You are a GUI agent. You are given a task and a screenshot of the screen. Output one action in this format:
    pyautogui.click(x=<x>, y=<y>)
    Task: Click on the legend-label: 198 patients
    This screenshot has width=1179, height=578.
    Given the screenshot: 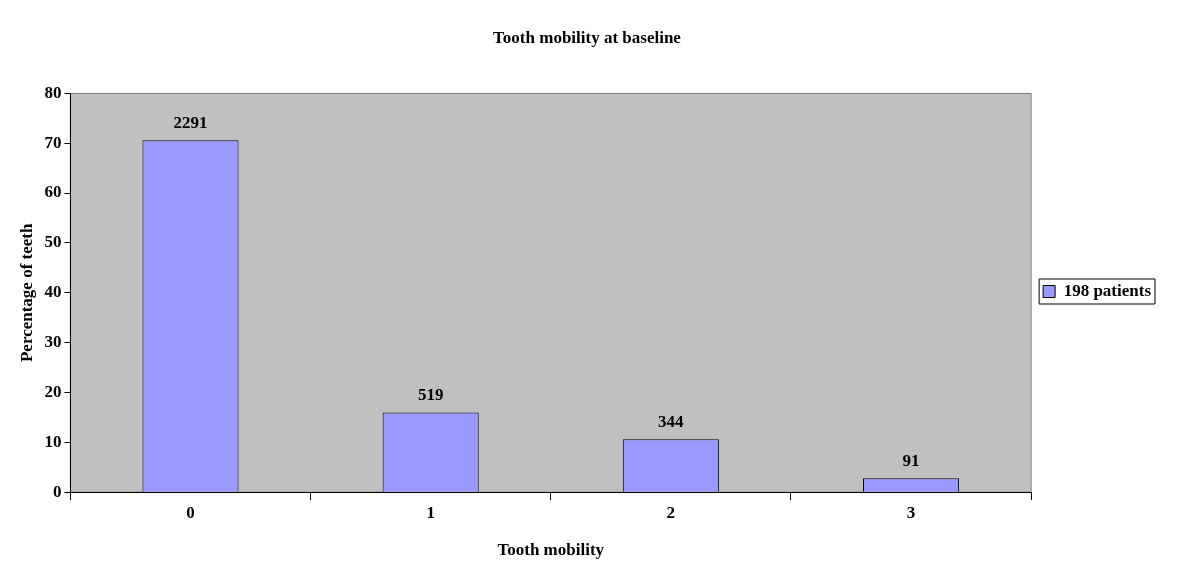 What is the action you would take?
    pyautogui.click(x=1107, y=290)
    